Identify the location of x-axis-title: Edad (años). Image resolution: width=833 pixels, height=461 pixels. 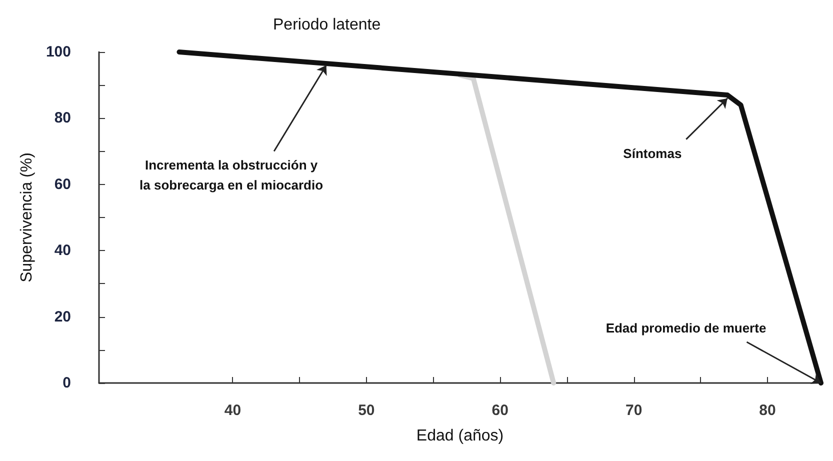
(460, 436).